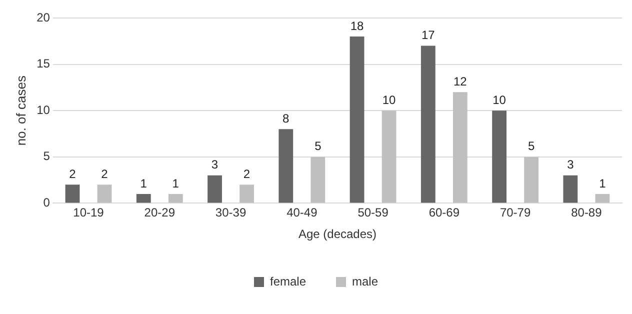 This screenshot has height=314, width=632. What do you see at coordinates (46, 203) in the screenshot?
I see `y-tick-label: 0` at bounding box center [46, 203].